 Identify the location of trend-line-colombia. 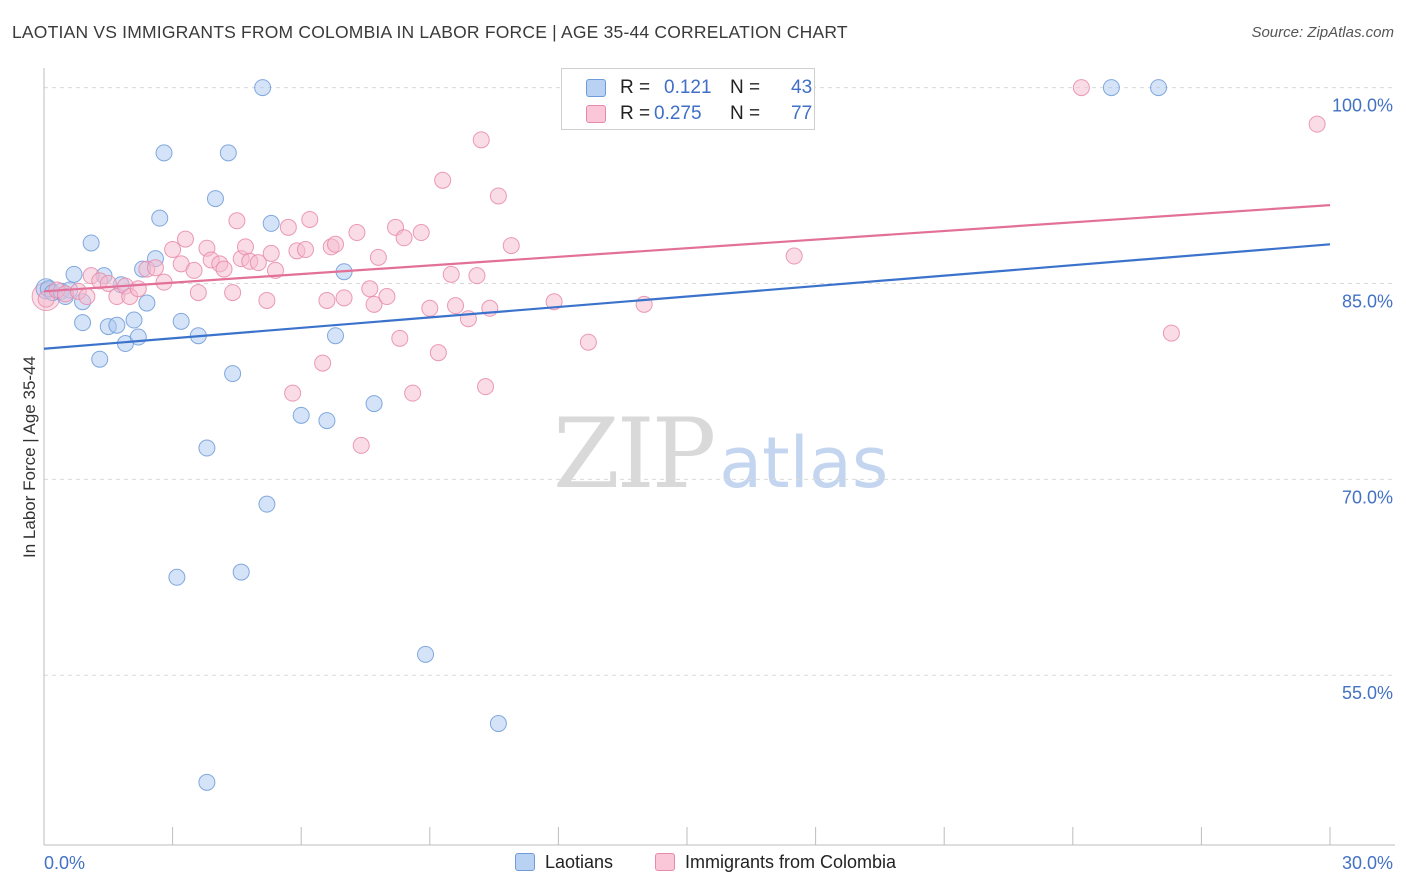
(687, 248).